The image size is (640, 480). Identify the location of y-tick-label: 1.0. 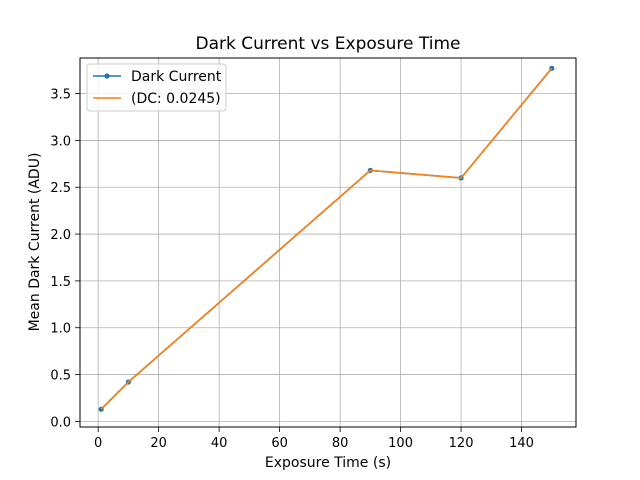
(60, 329).